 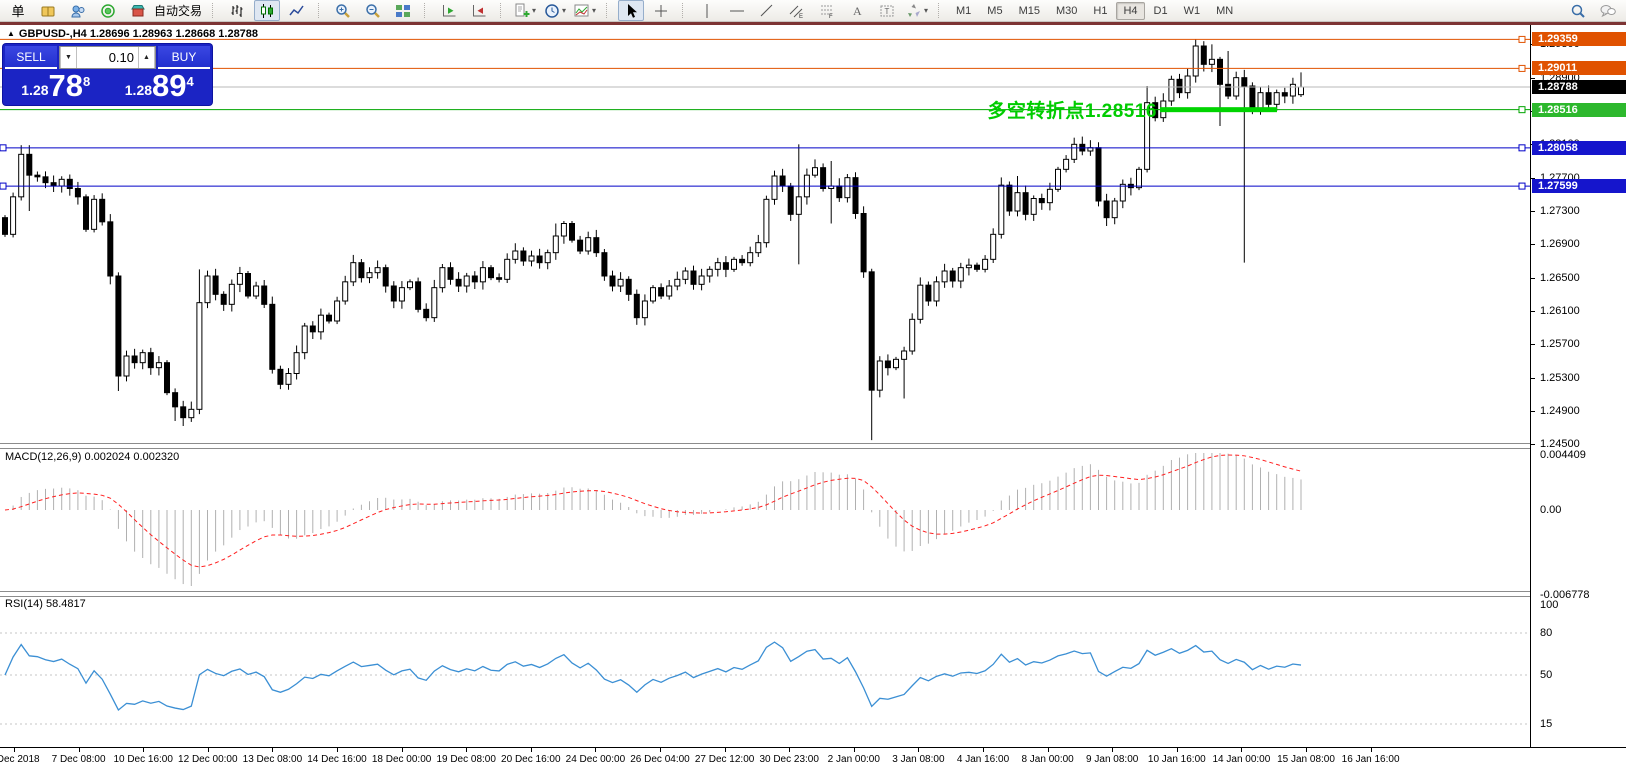 I want to click on timeframe-m1-button: M1, so click(x=964, y=10).